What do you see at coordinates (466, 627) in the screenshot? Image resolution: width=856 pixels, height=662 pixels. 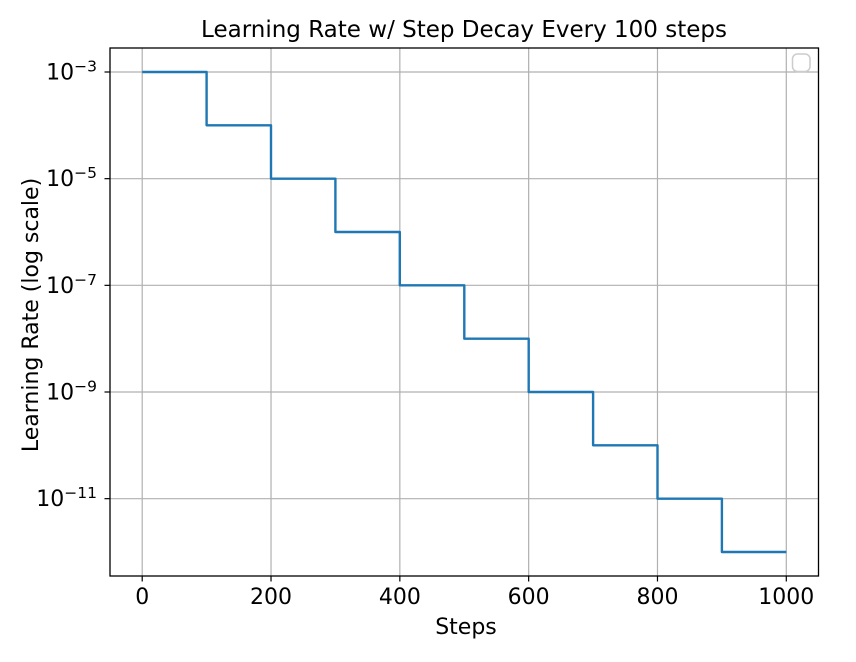 I see `x-axis-label: Steps` at bounding box center [466, 627].